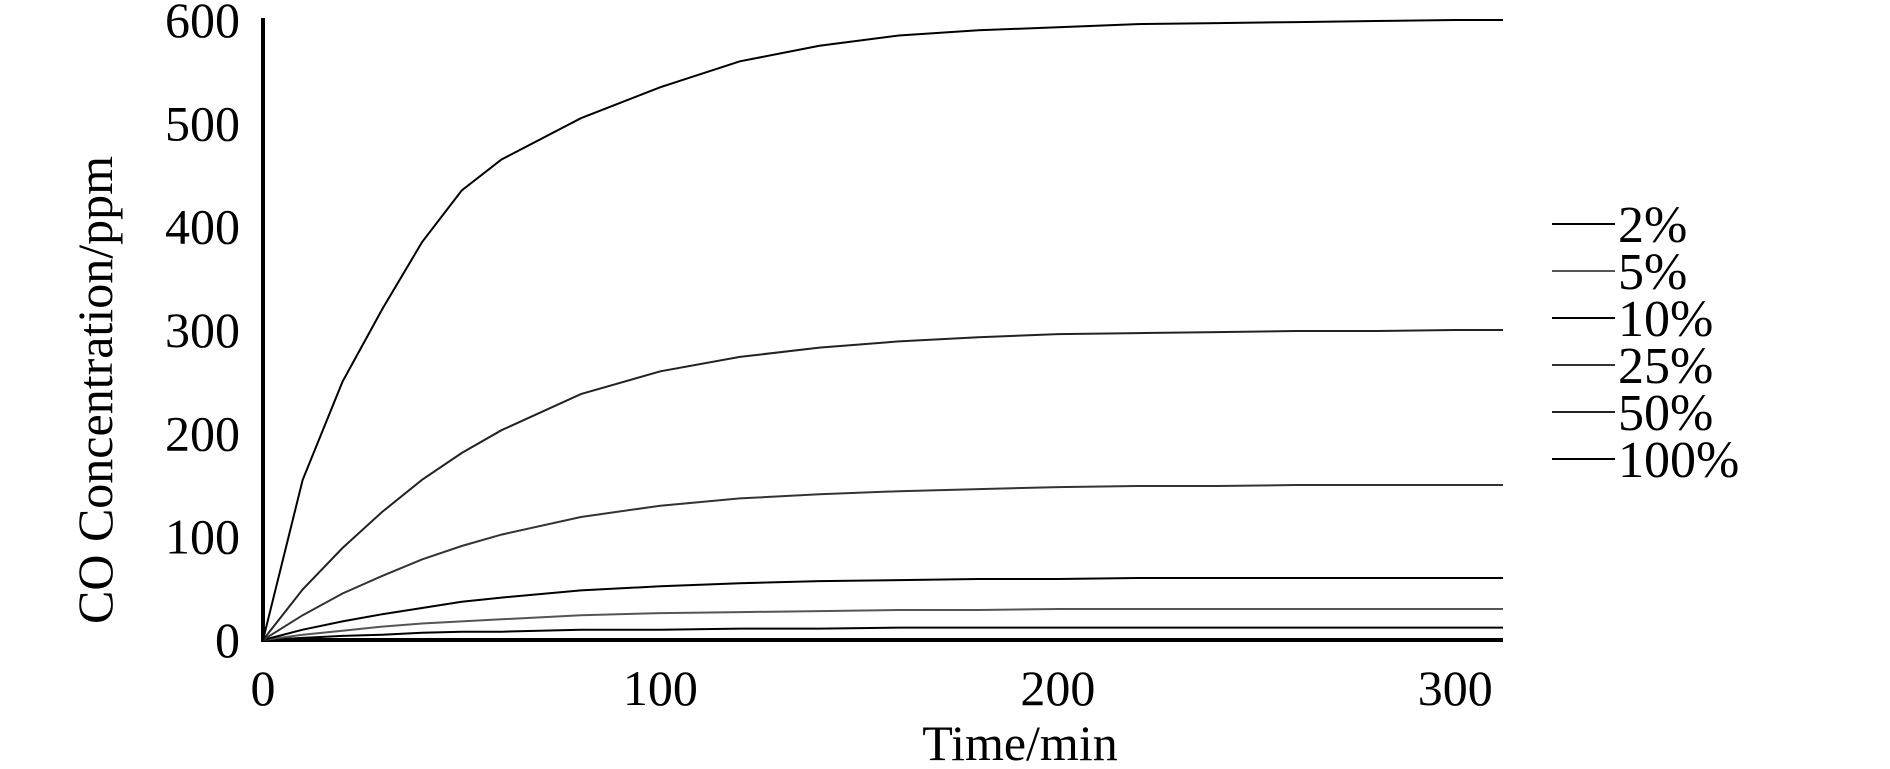 The width and height of the screenshot is (1890, 769). I want to click on legend: 2%5%10%25%50%100%, so click(1645, 343).